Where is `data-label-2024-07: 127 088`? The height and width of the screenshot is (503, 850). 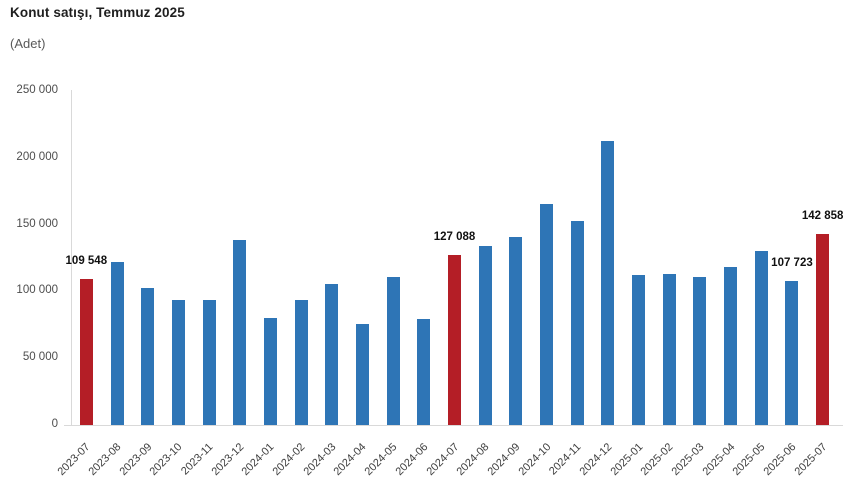 data-label-2024-07: 127 088 is located at coordinates (454, 237).